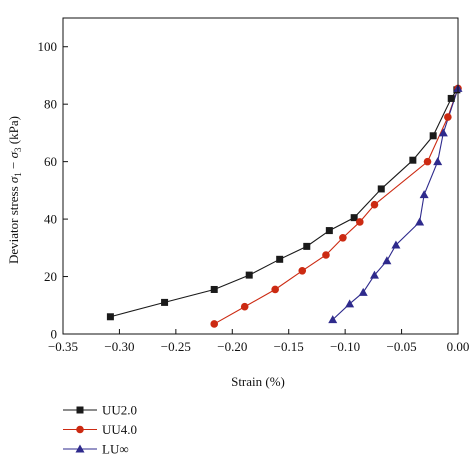  Describe the element at coordinates (63, 346) in the screenshot. I see `x-tick-label: −0.35` at that location.